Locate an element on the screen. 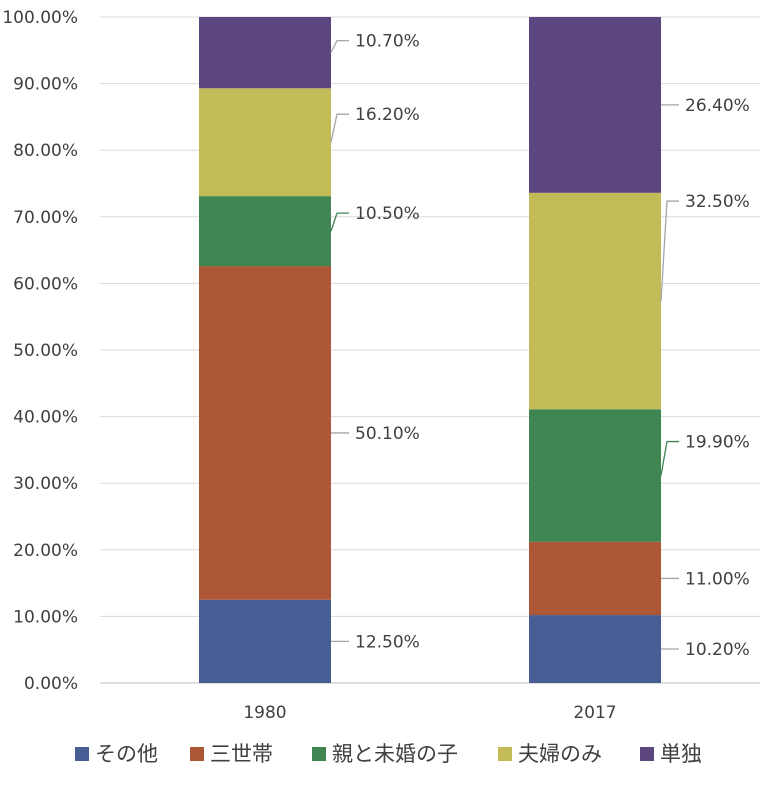  legend-item: 夫婦のみ is located at coordinates (550, 754).